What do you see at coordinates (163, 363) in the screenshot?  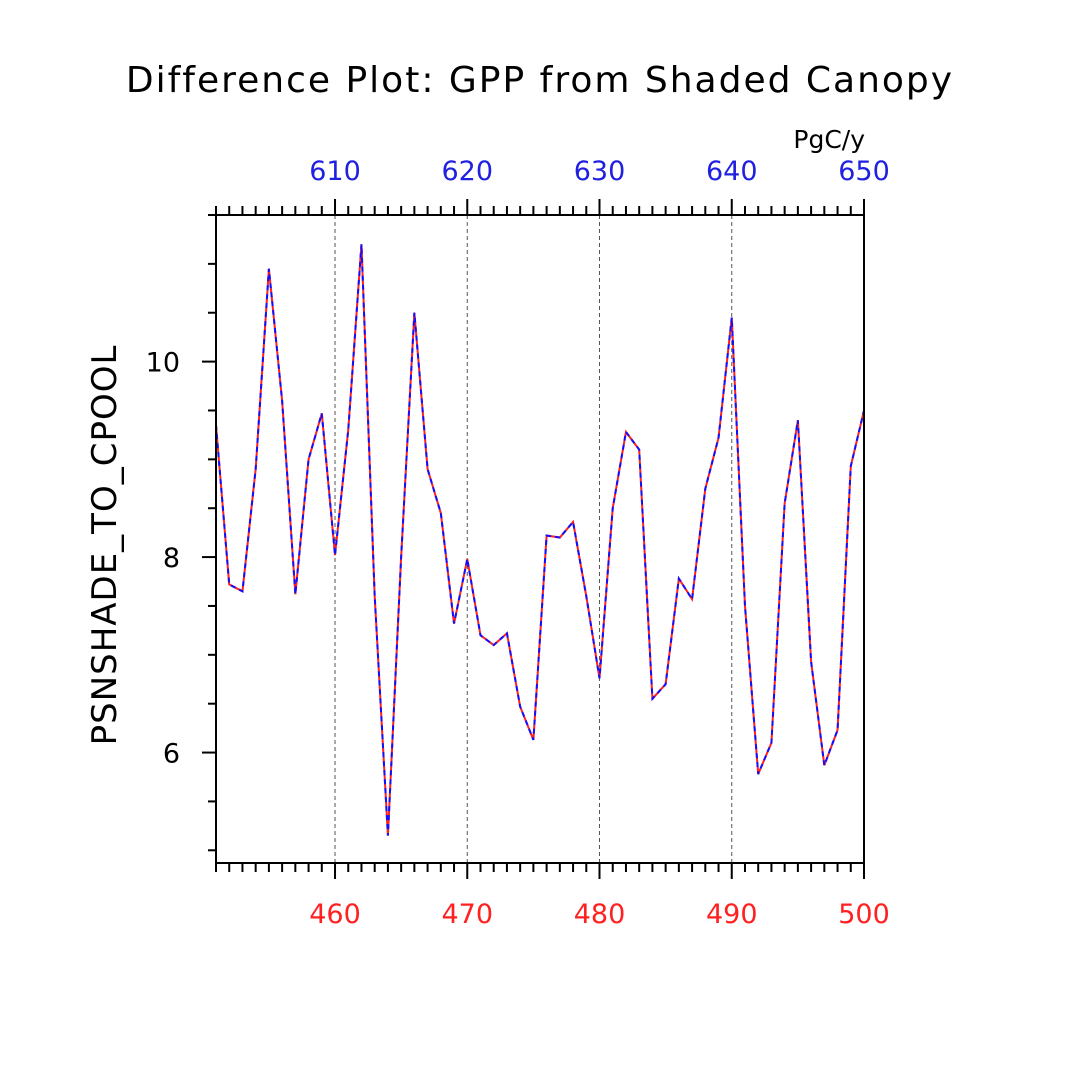 I see `y-tick-label: 10` at bounding box center [163, 363].